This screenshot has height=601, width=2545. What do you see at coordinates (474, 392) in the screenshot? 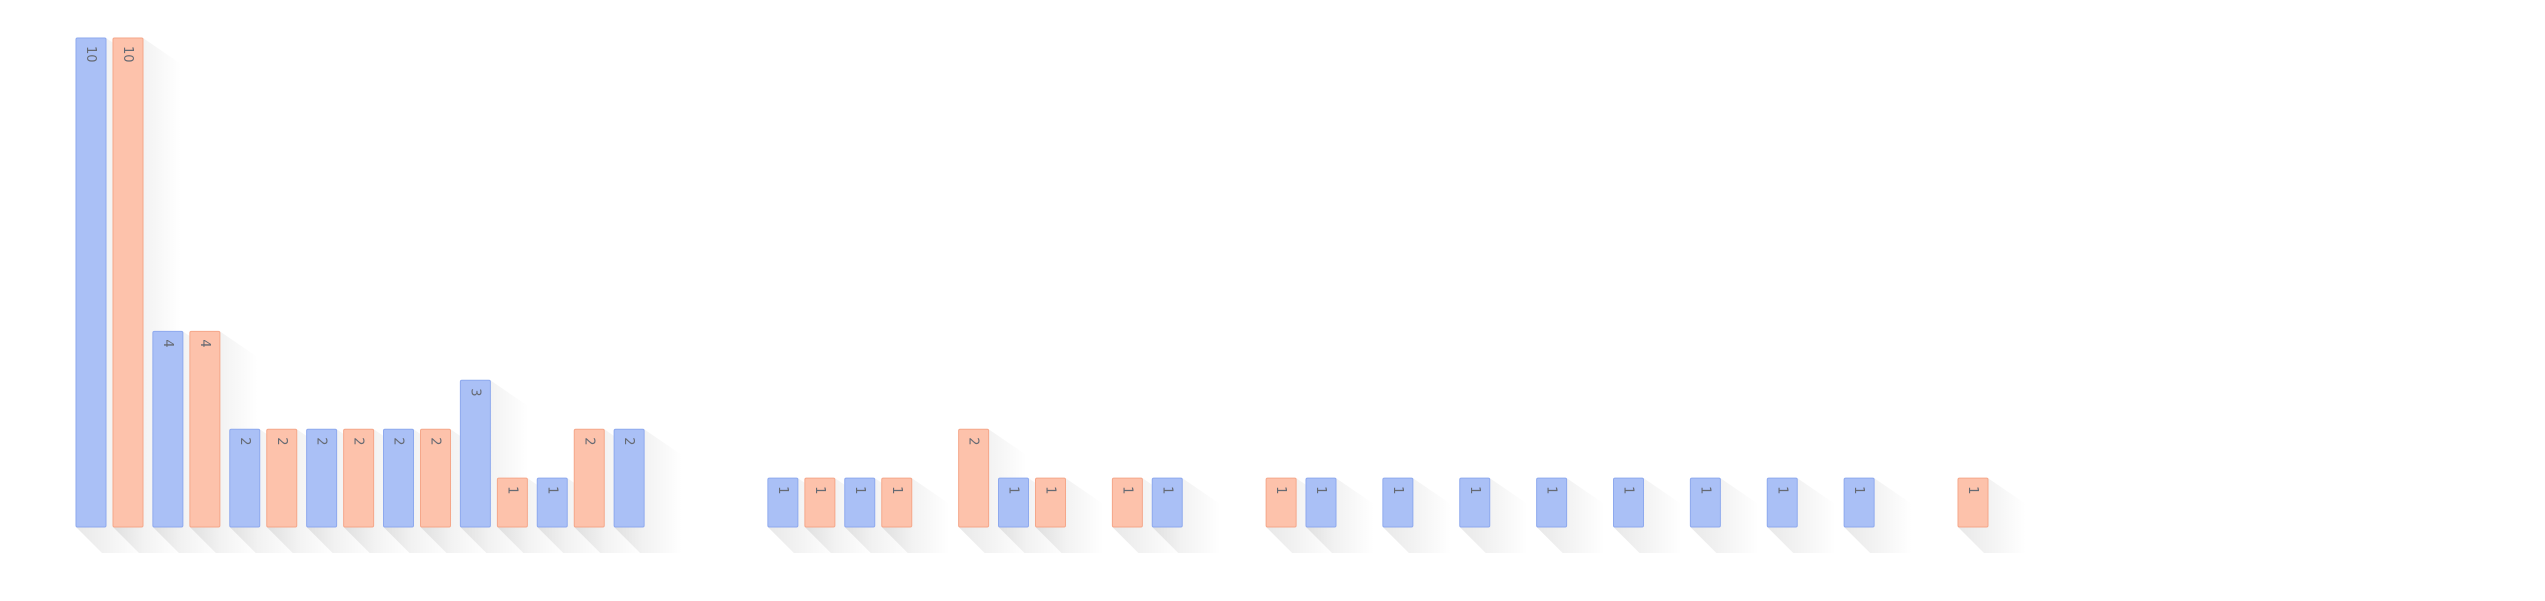
I see `bar-value-label: 3` at bounding box center [474, 392].